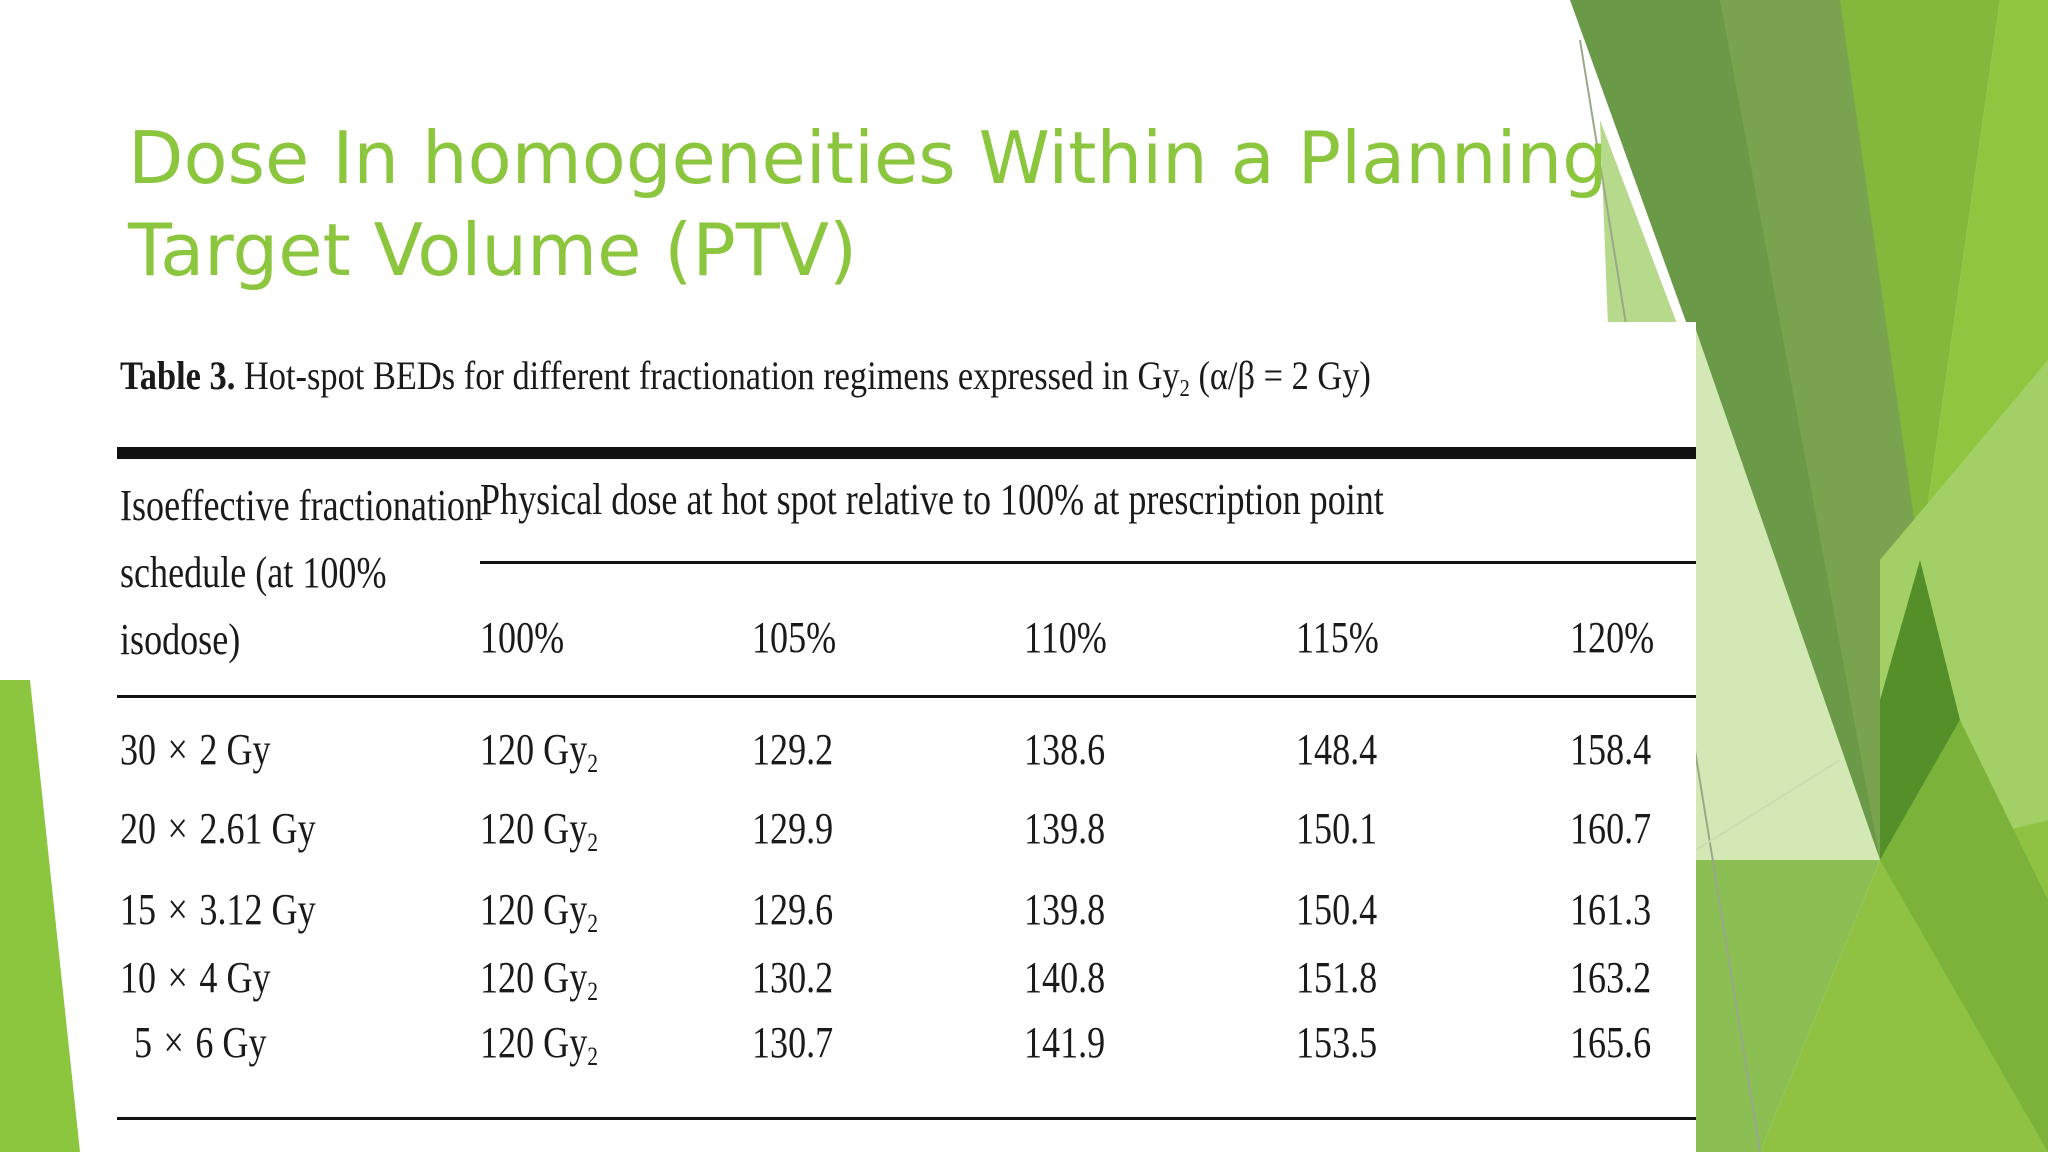 This screenshot has width=2048, height=1152. Describe the element at coordinates (1337, 749) in the screenshot. I see `table-cell: 148.4` at that location.